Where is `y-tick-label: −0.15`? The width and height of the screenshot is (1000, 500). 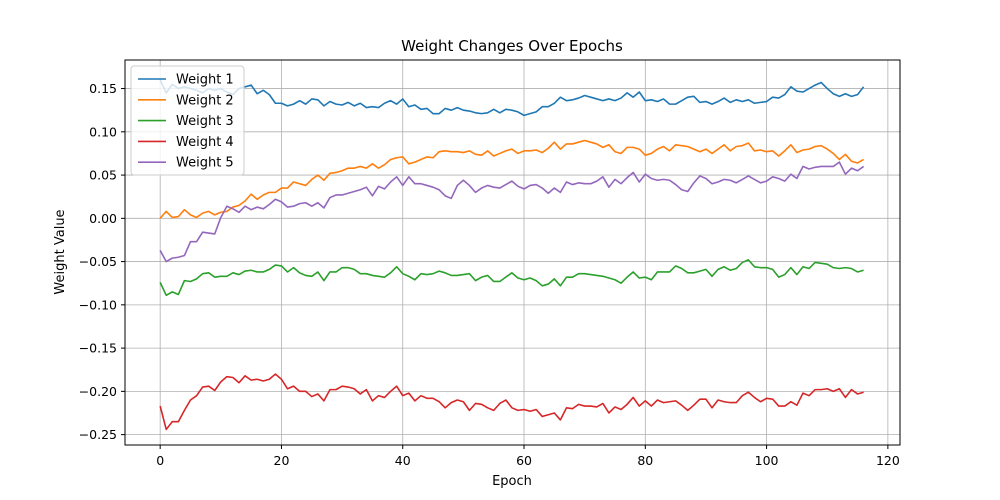 y-tick-label: −0.15 is located at coordinates (98, 348).